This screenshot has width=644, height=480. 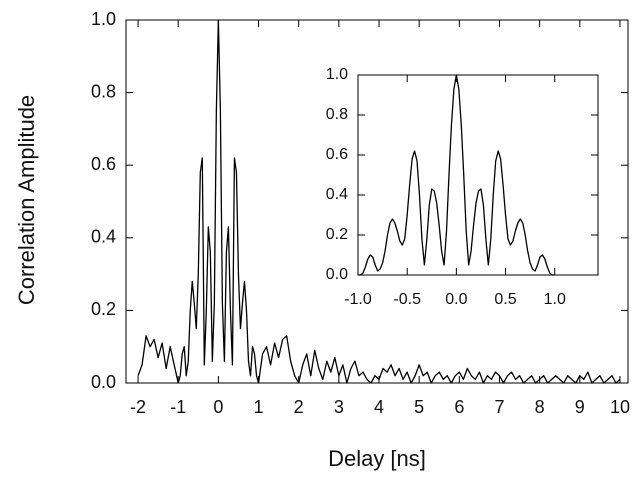 What do you see at coordinates (540, 407) in the screenshot?
I see `x-tick-label: 8` at bounding box center [540, 407].